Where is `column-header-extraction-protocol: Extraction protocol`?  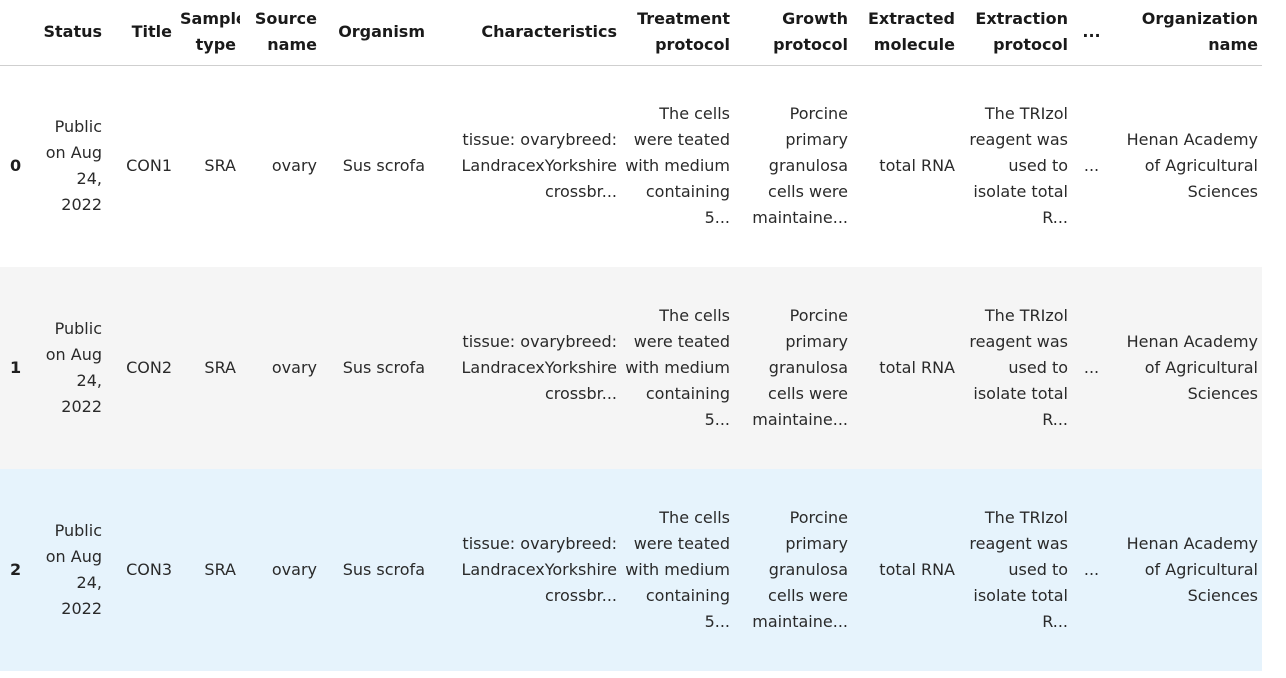 column-header-extraction-protocol: Extraction protocol is located at coordinates (1015, 33).